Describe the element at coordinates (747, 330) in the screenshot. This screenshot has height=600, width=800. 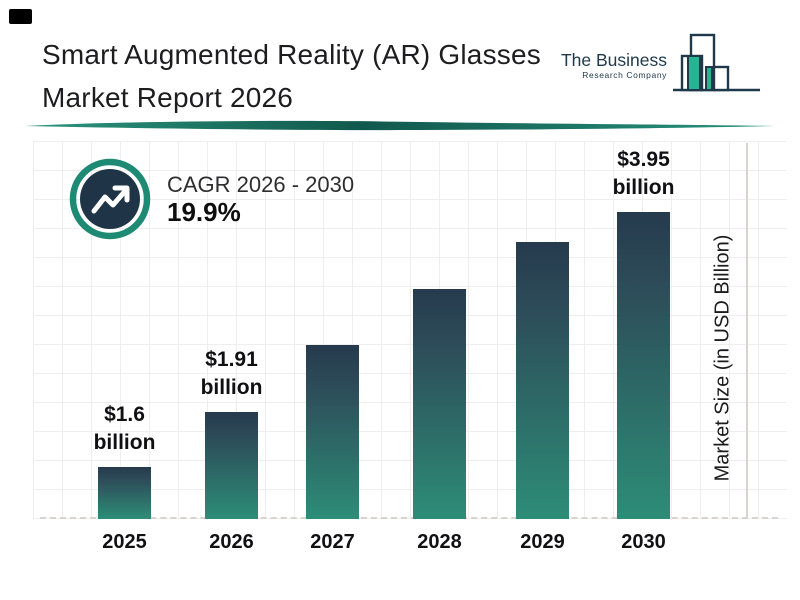
I see `right-axis-line` at that location.